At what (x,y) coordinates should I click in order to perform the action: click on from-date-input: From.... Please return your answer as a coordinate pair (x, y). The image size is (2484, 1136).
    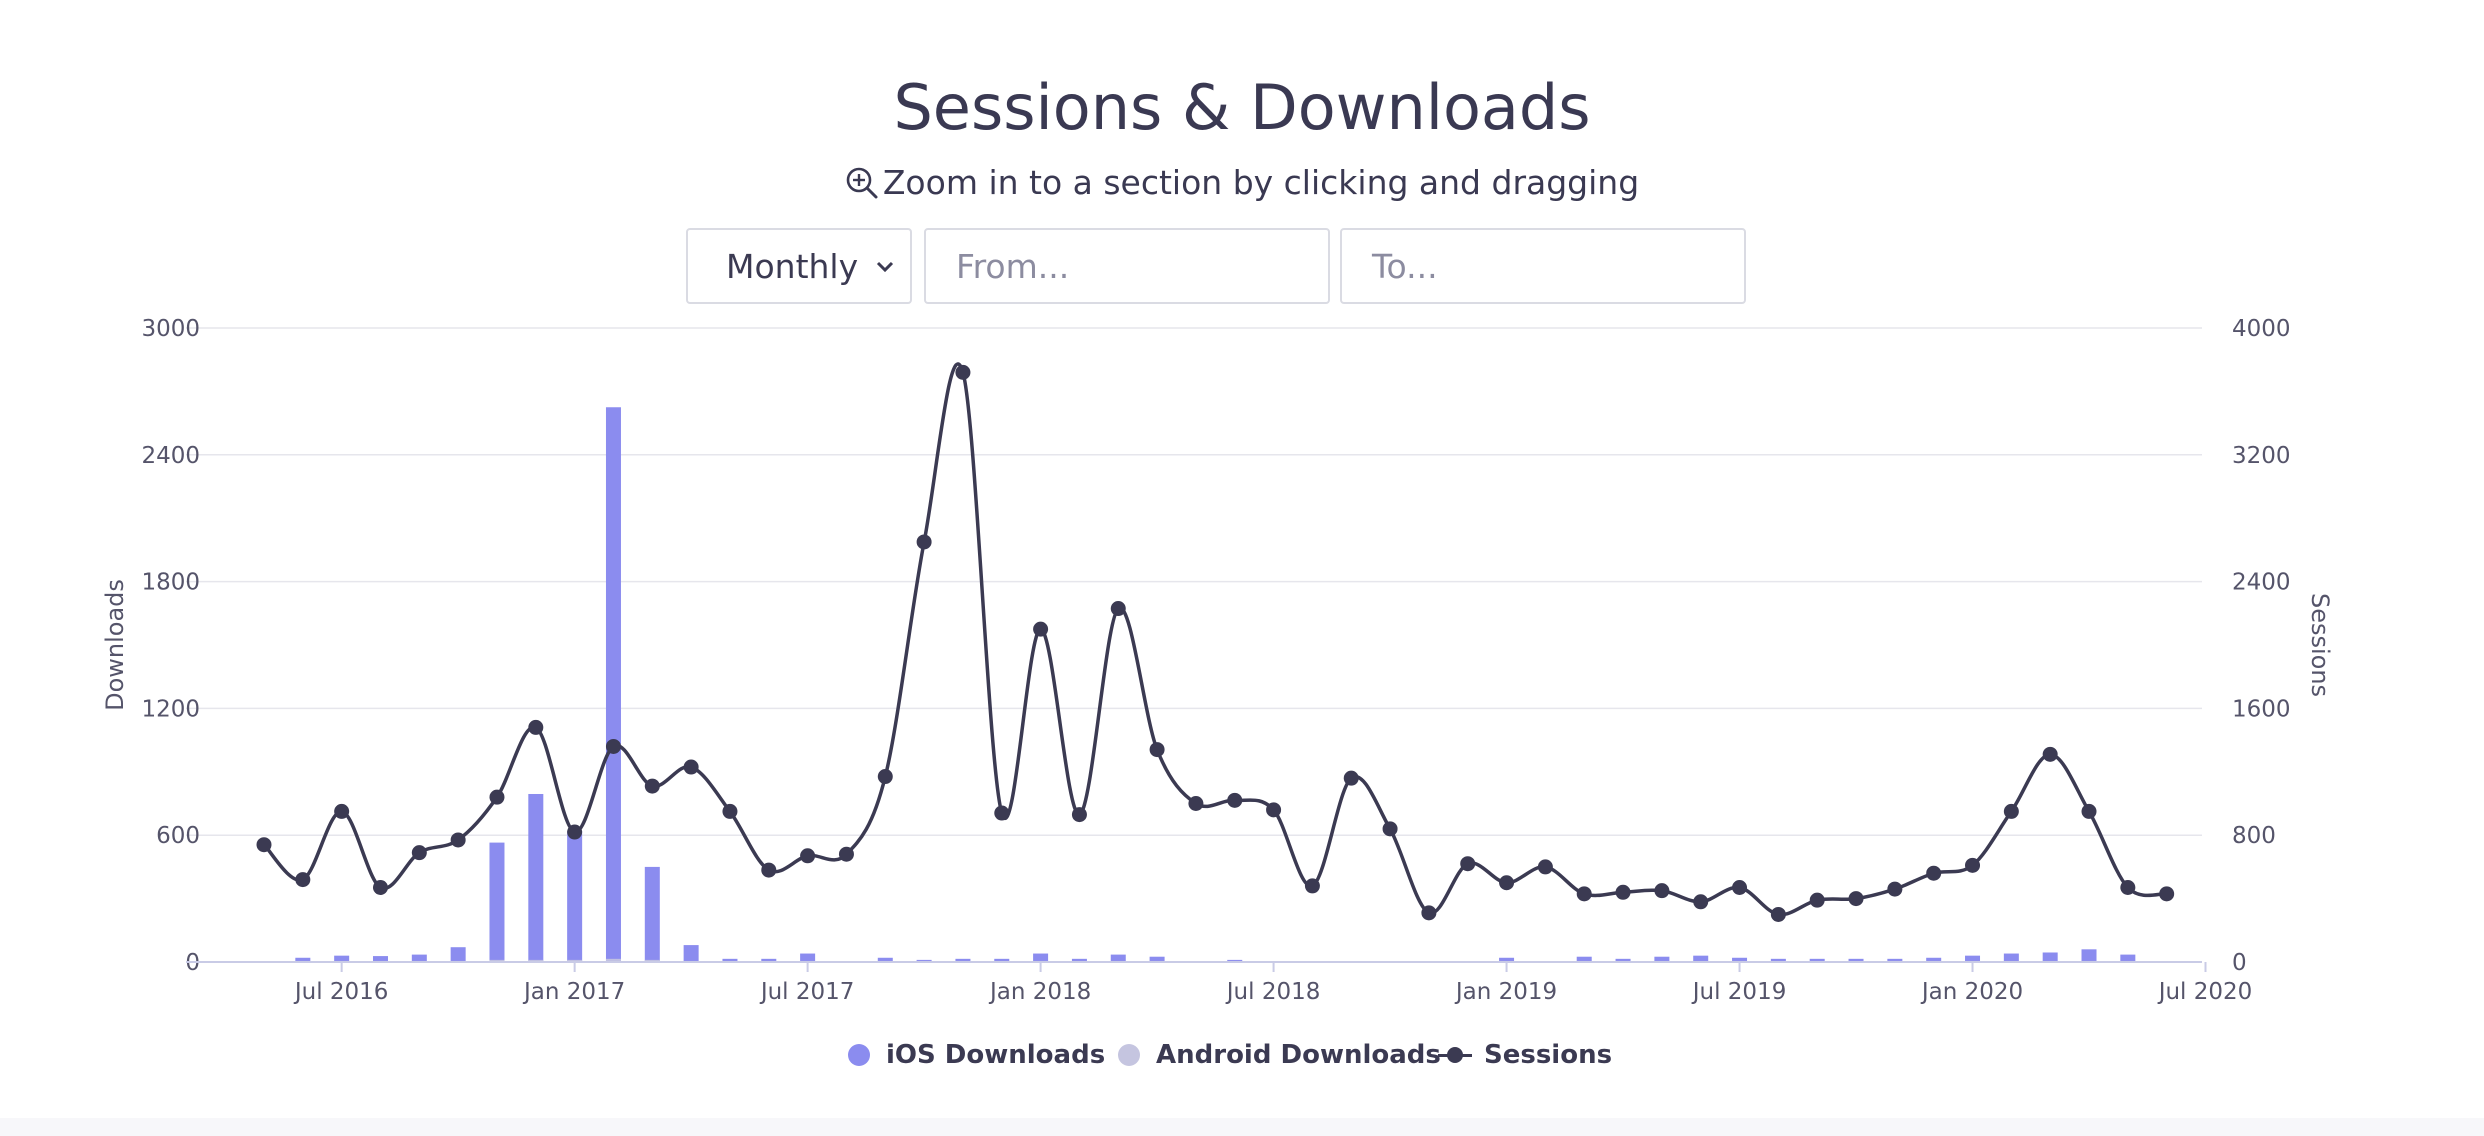
    Looking at the image, I should click on (1127, 266).